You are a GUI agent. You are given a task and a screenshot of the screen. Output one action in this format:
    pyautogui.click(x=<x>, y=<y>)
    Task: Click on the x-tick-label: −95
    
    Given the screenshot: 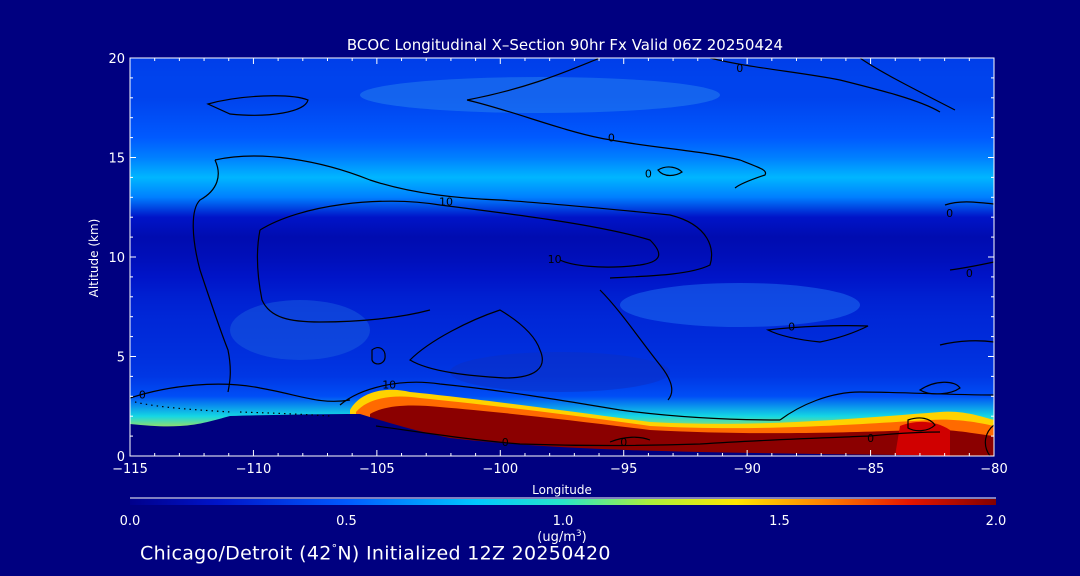 What is the action you would take?
    pyautogui.click(x=623, y=469)
    